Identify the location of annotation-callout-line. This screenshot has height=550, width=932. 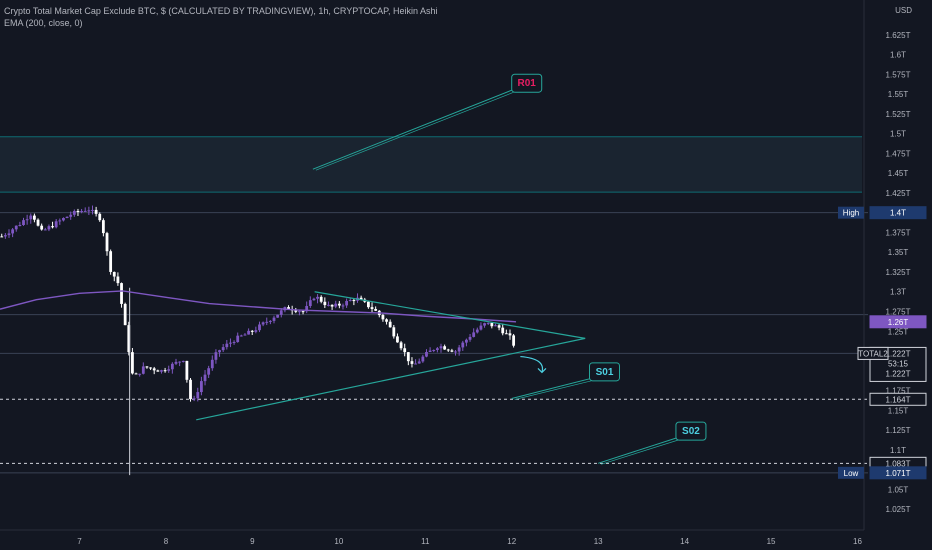
(550, 388).